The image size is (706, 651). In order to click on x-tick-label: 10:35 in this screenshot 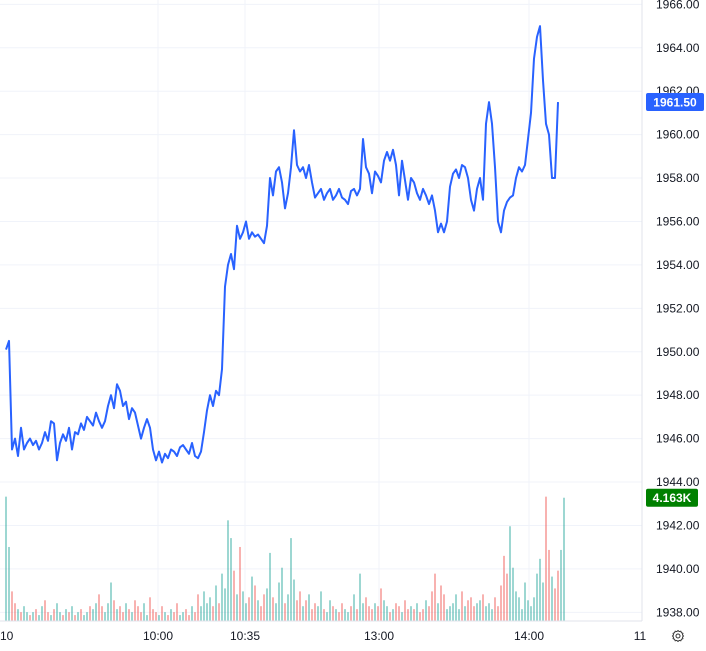, I will do `click(245, 636)`.